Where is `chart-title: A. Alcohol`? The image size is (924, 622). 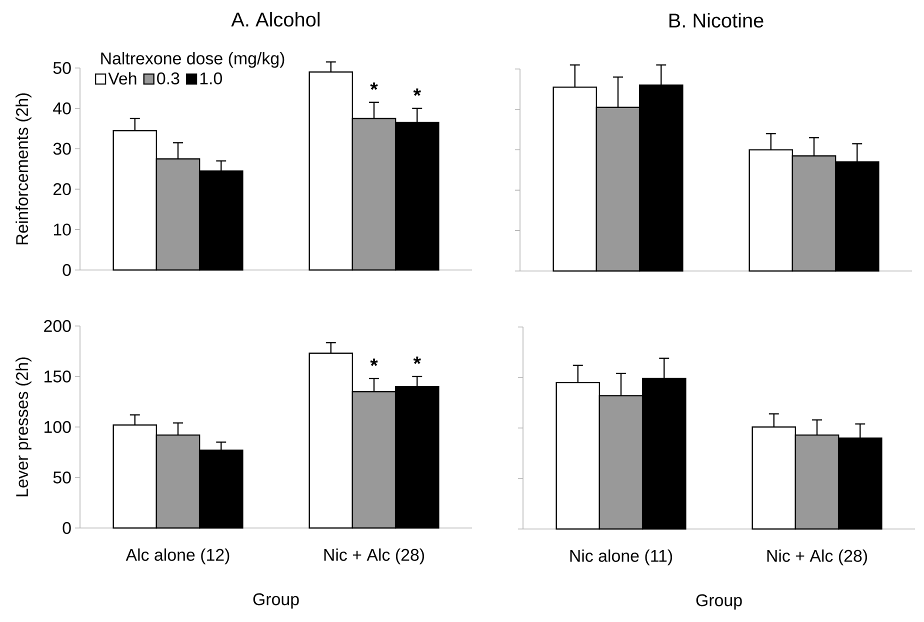 chart-title: A. Alcohol is located at coordinates (275, 19).